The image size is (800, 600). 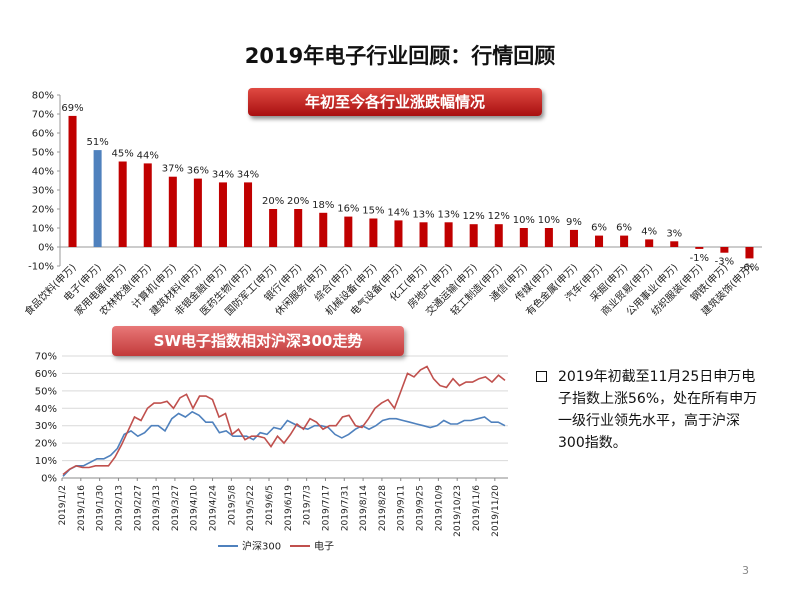 What do you see at coordinates (173, 169) in the screenshot?
I see `bar-value-label: 37%` at bounding box center [173, 169].